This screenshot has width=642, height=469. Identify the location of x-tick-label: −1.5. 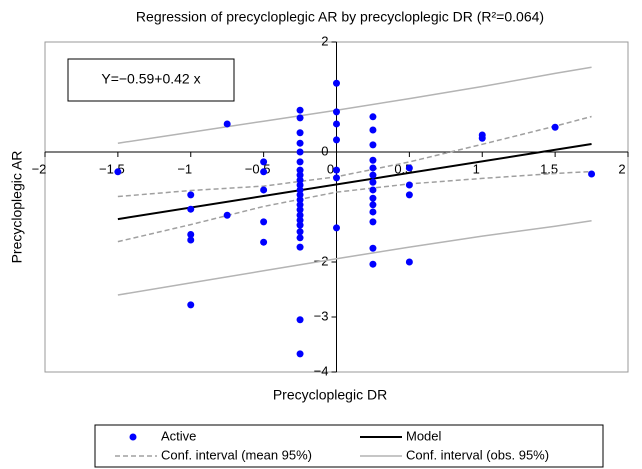
(112, 168).